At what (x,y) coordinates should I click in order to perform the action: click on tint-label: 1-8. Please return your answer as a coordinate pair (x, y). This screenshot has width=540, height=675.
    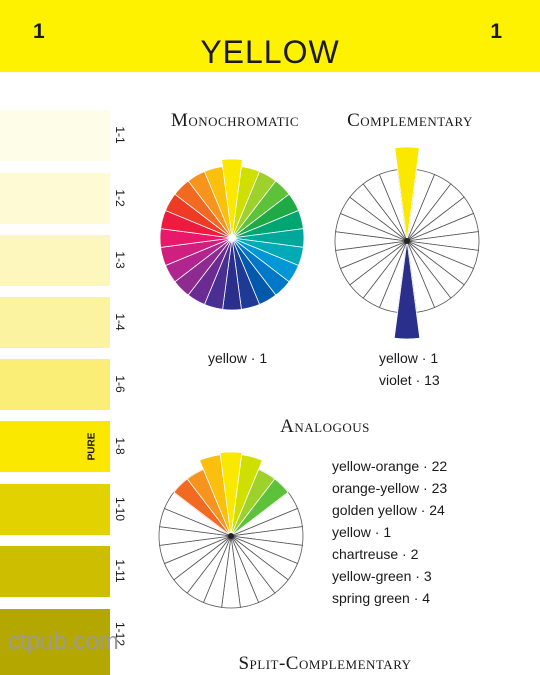
    Looking at the image, I should click on (120, 446).